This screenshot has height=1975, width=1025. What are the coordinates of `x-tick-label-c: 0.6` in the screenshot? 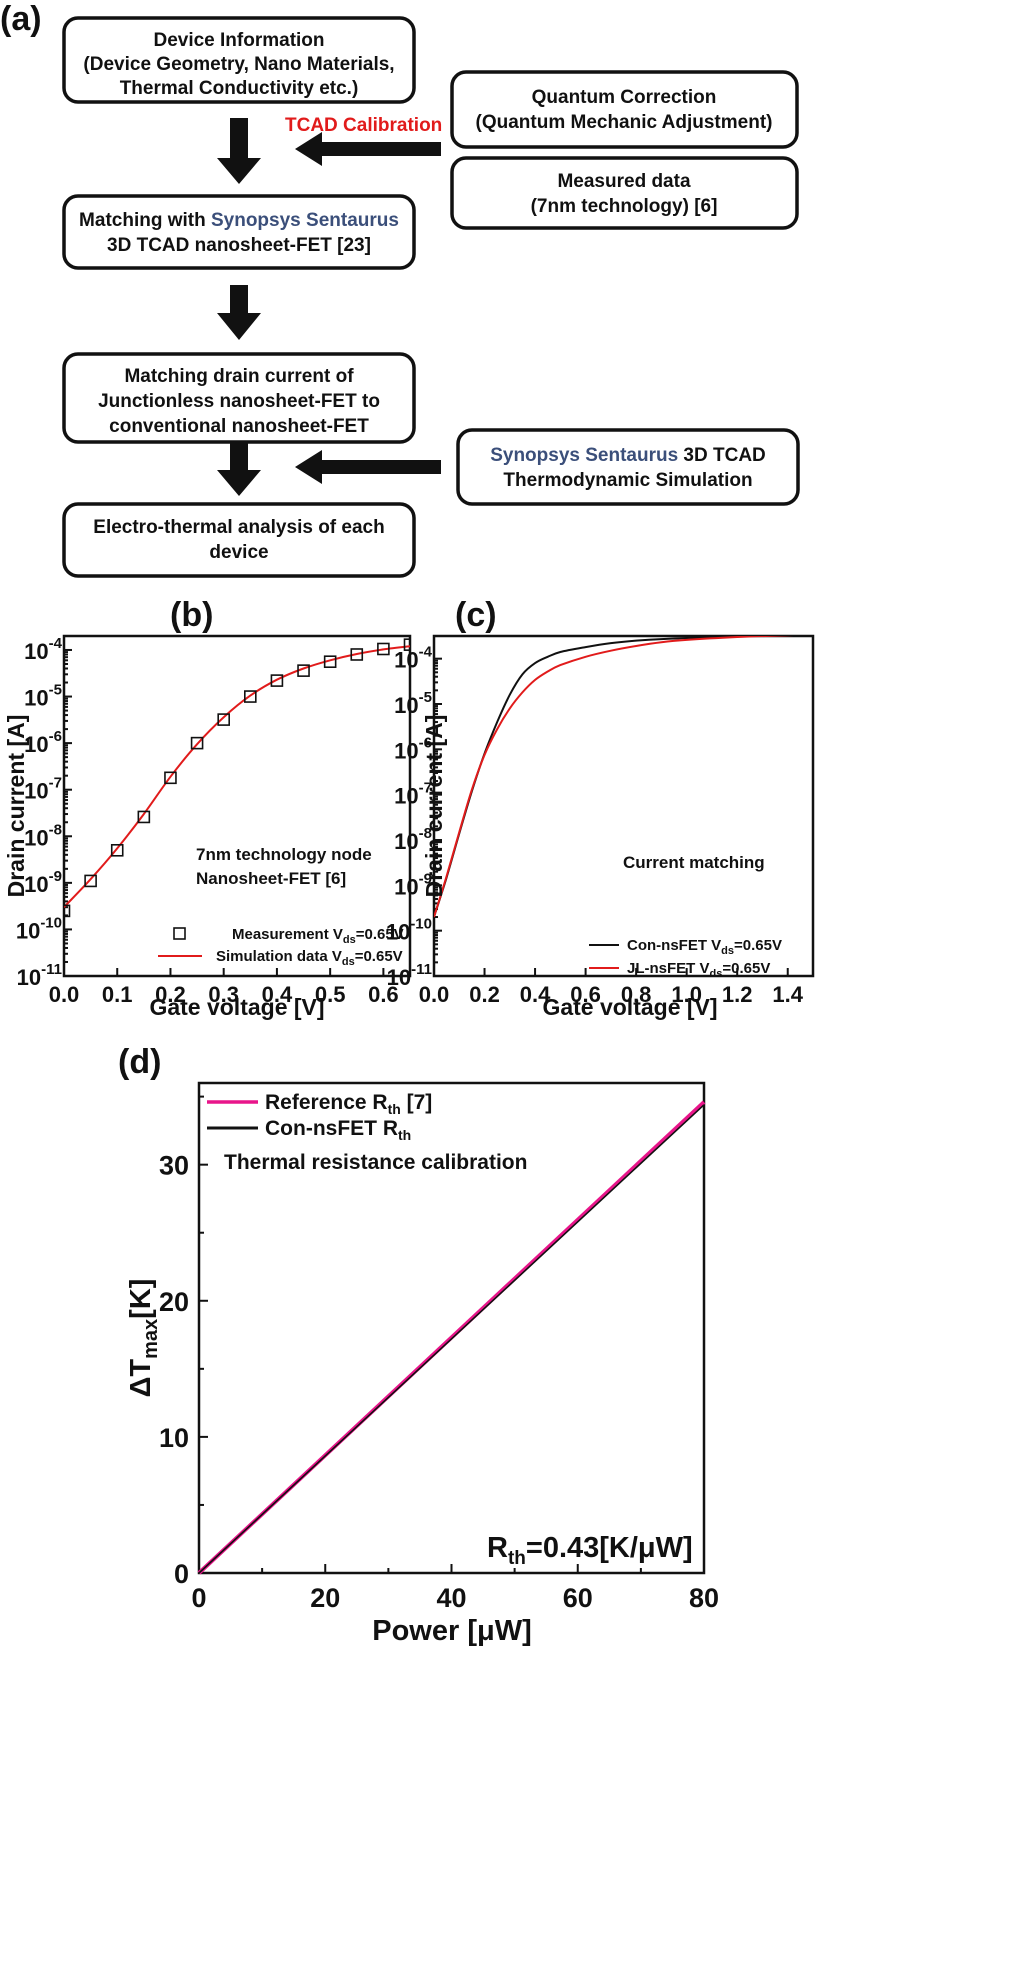 It's located at (585, 994).